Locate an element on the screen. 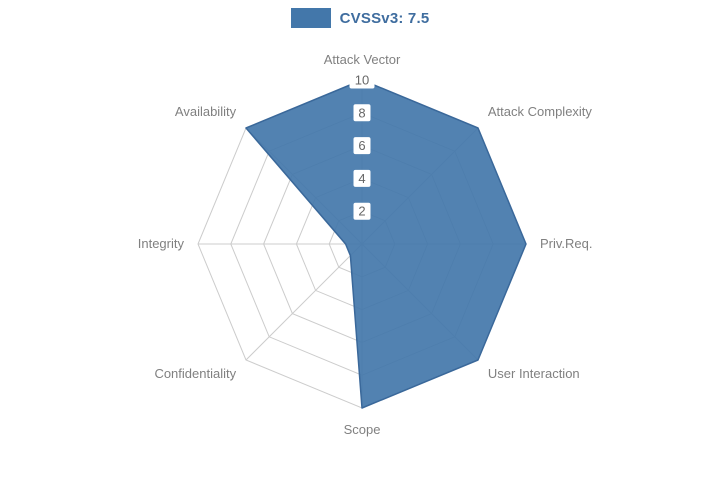 The image size is (720, 504). axis-label-scope: Scope is located at coordinates (362, 429).